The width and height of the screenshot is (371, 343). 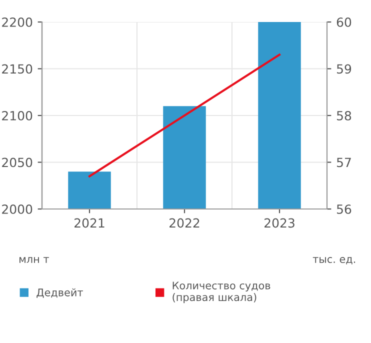 What do you see at coordinates (34, 260) in the screenshot?
I see `y-axis-title: млн т` at bounding box center [34, 260].